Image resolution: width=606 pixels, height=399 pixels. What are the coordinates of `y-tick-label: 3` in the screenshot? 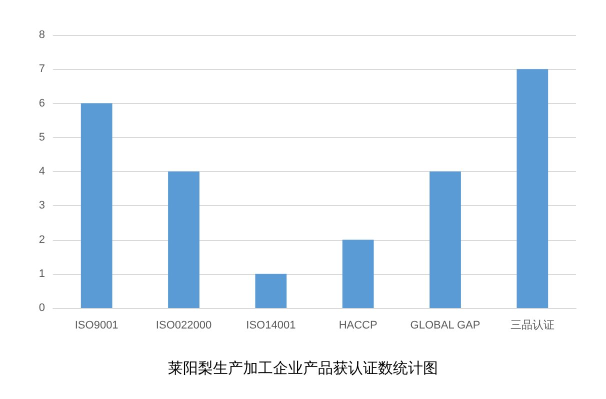 It's located at (41, 206).